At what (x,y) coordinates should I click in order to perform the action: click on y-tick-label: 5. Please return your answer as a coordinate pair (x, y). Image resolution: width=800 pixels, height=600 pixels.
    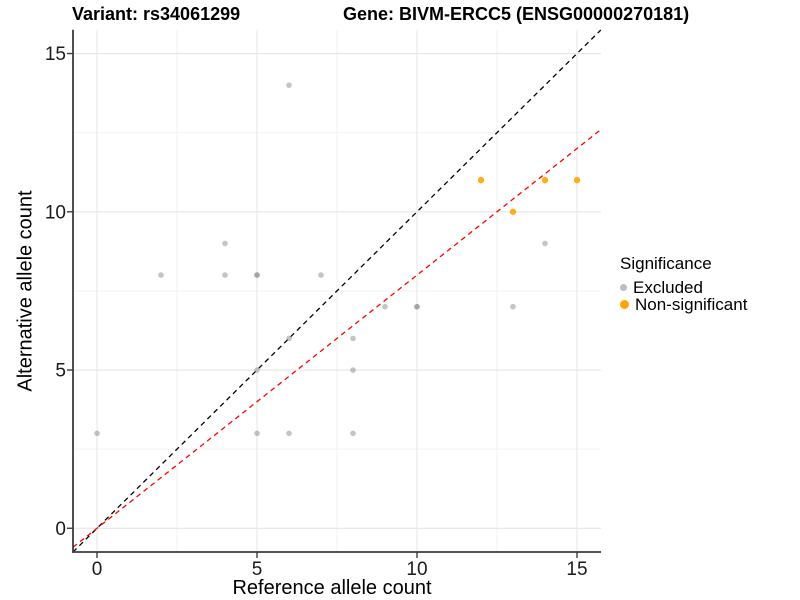
    Looking at the image, I should click on (60, 371).